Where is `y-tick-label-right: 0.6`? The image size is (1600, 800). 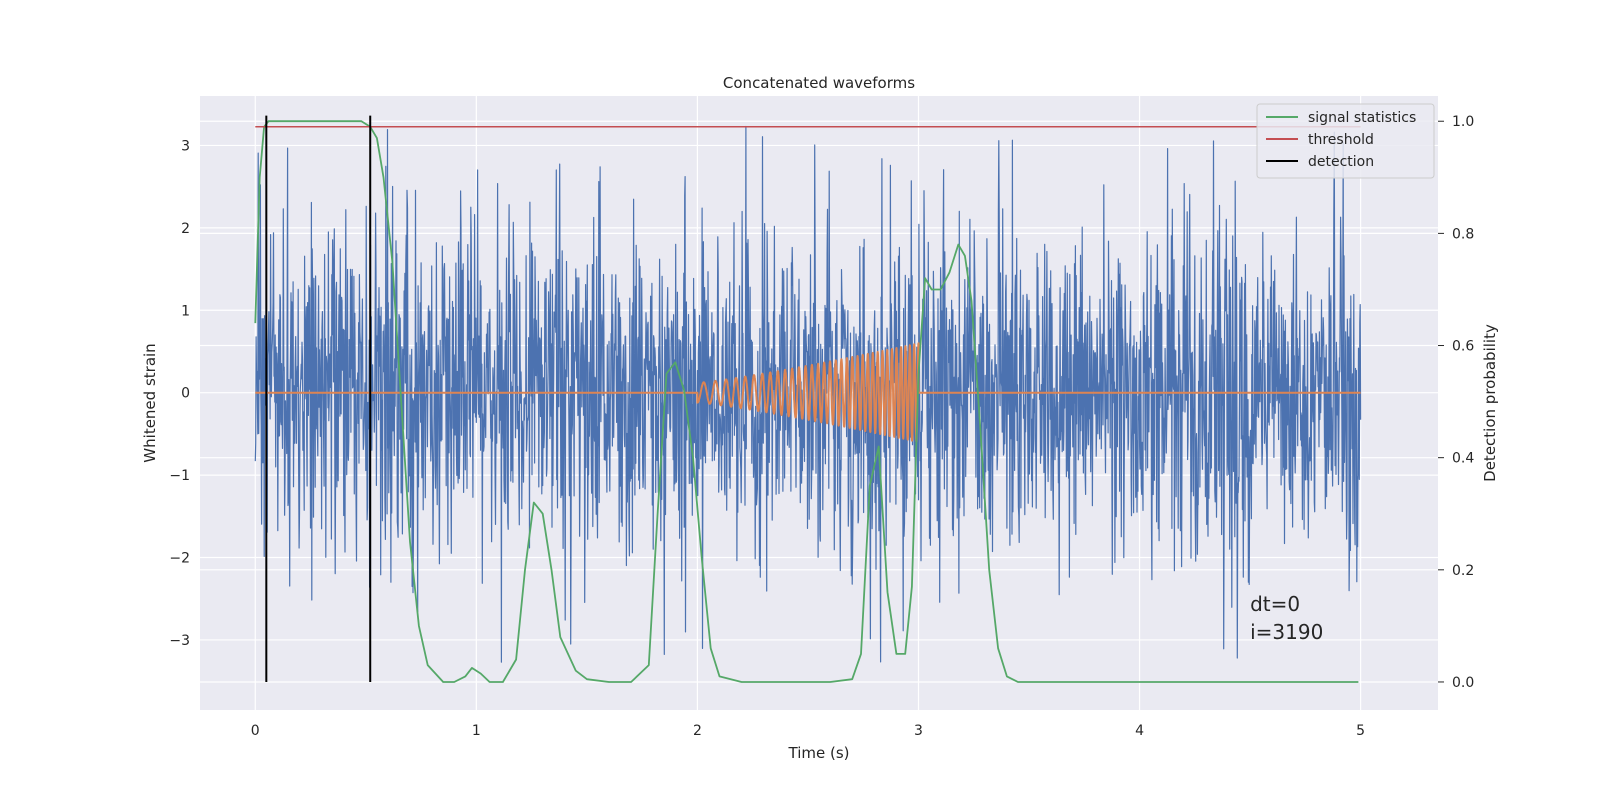 y-tick-label-right: 0.6 is located at coordinates (1463, 347).